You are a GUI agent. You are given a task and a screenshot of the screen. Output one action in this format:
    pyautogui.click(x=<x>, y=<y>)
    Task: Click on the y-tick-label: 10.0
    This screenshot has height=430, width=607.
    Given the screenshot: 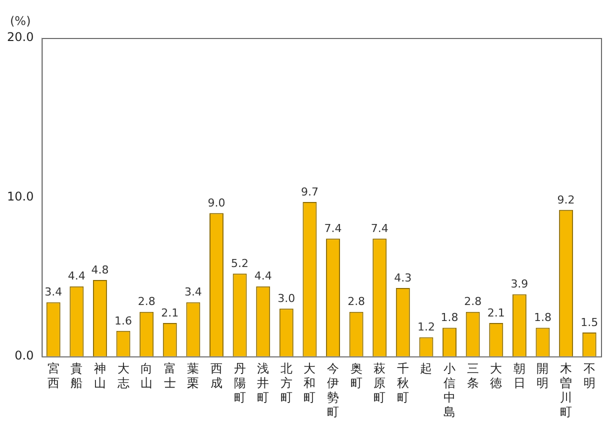 What is the action you would take?
    pyautogui.click(x=20, y=196)
    